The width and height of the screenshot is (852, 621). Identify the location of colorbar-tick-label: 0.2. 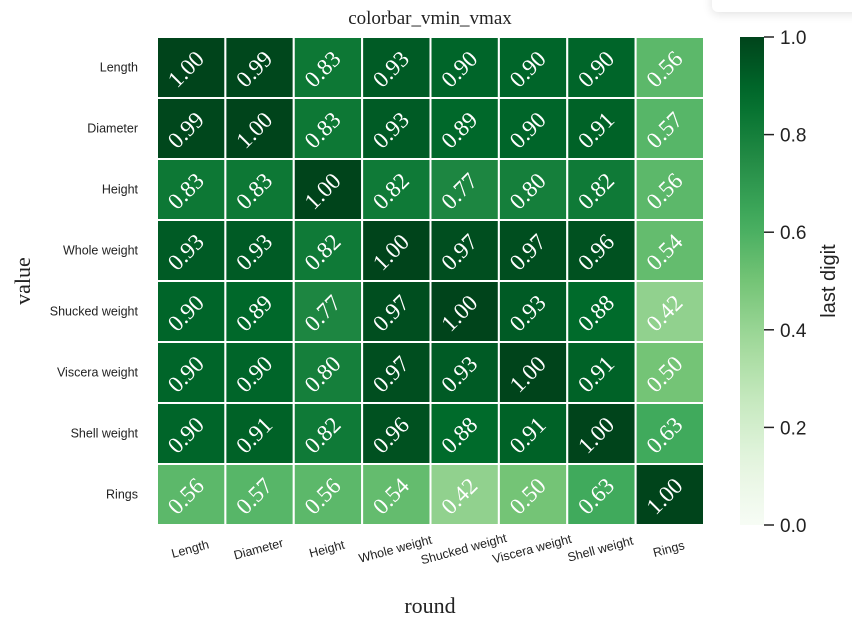
(793, 428).